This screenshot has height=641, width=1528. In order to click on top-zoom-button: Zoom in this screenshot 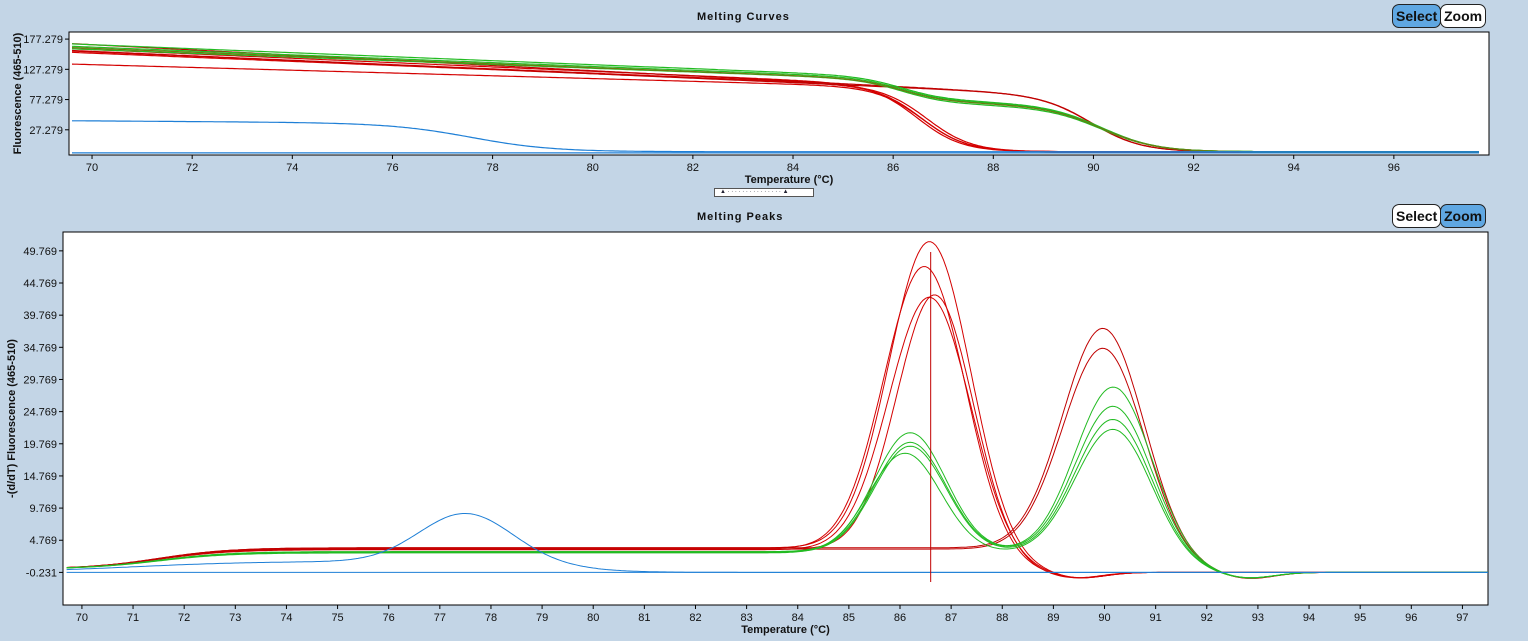, I will do `click(1463, 16)`.